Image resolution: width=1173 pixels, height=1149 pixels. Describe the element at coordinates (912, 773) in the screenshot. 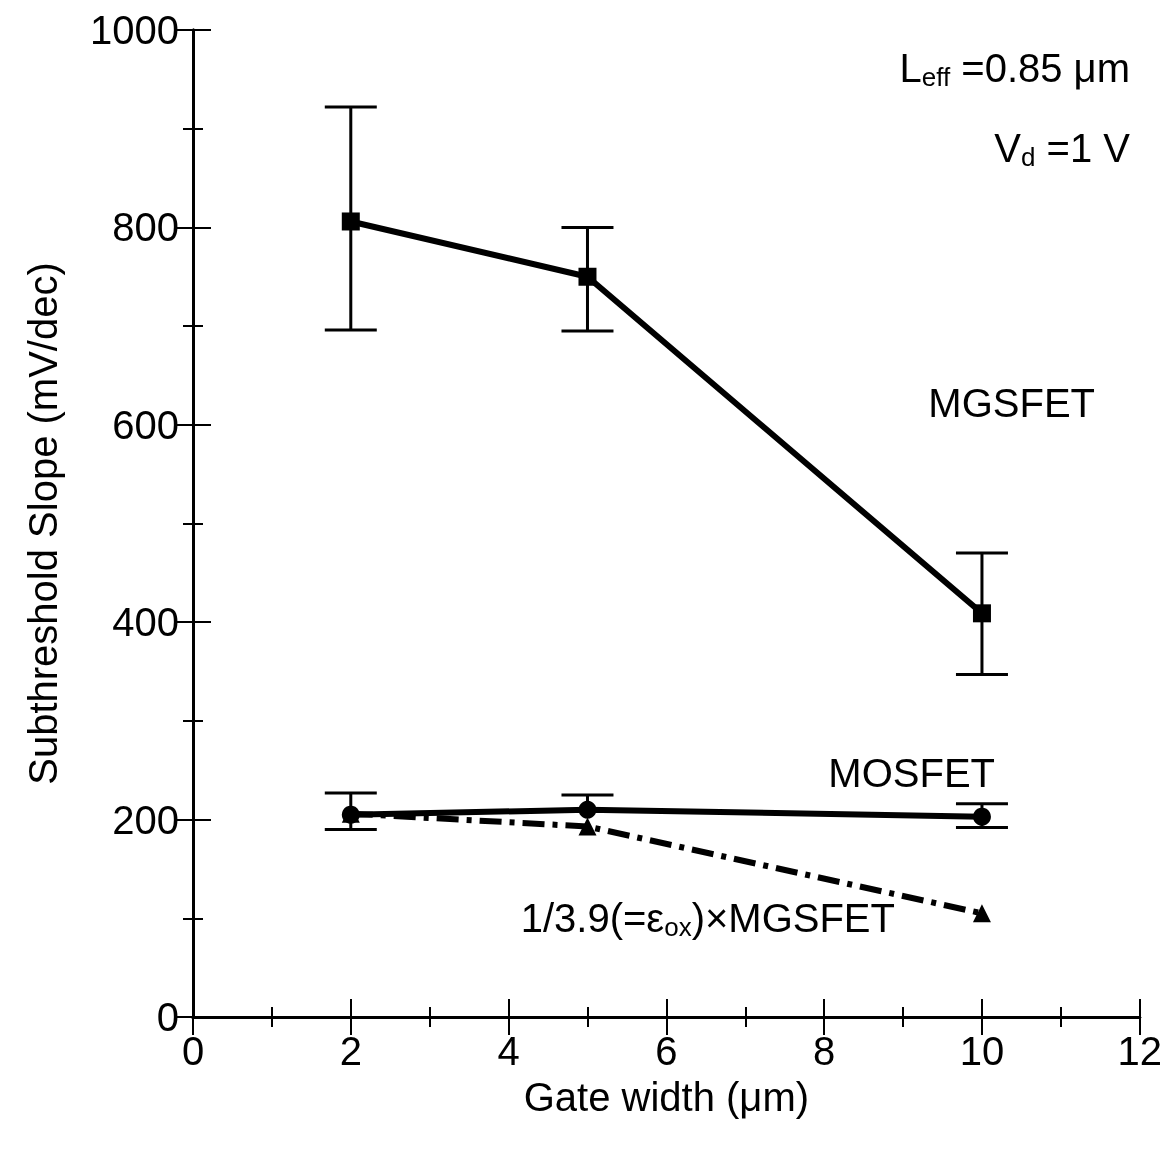

I see `annotation: MOSFET` at that location.